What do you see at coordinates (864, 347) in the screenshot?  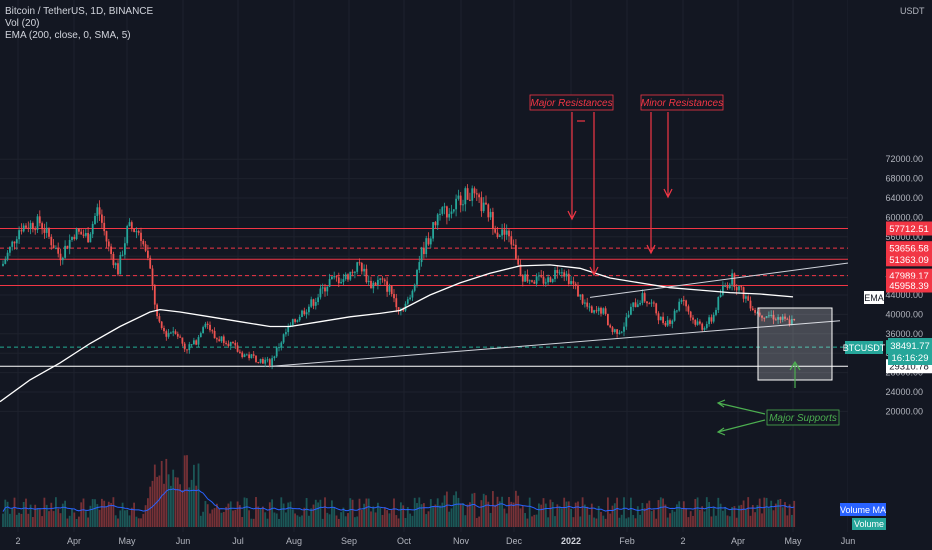 I see `symbol-badge: BTCUSDT` at bounding box center [864, 347].